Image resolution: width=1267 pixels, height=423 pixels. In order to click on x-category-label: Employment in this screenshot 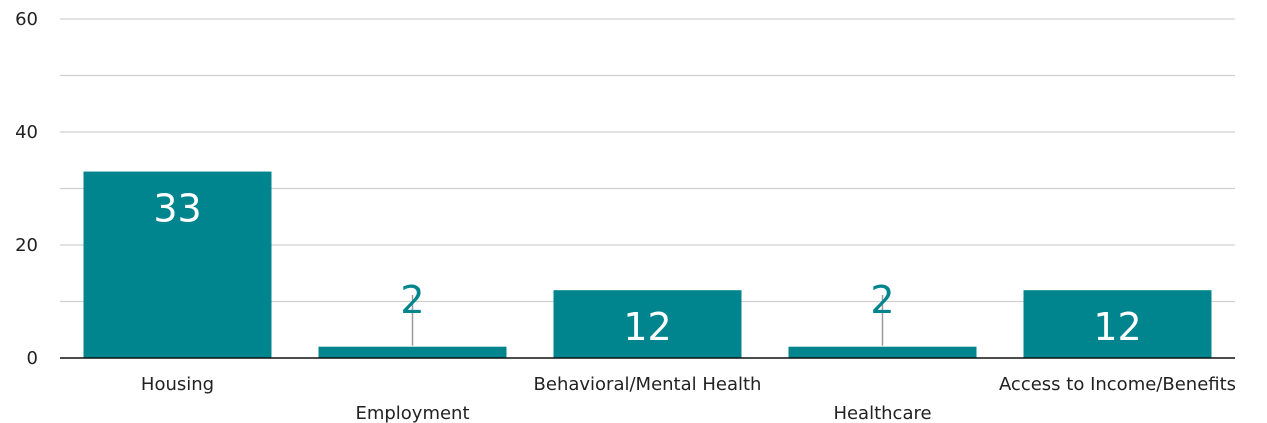, I will do `click(412, 413)`.